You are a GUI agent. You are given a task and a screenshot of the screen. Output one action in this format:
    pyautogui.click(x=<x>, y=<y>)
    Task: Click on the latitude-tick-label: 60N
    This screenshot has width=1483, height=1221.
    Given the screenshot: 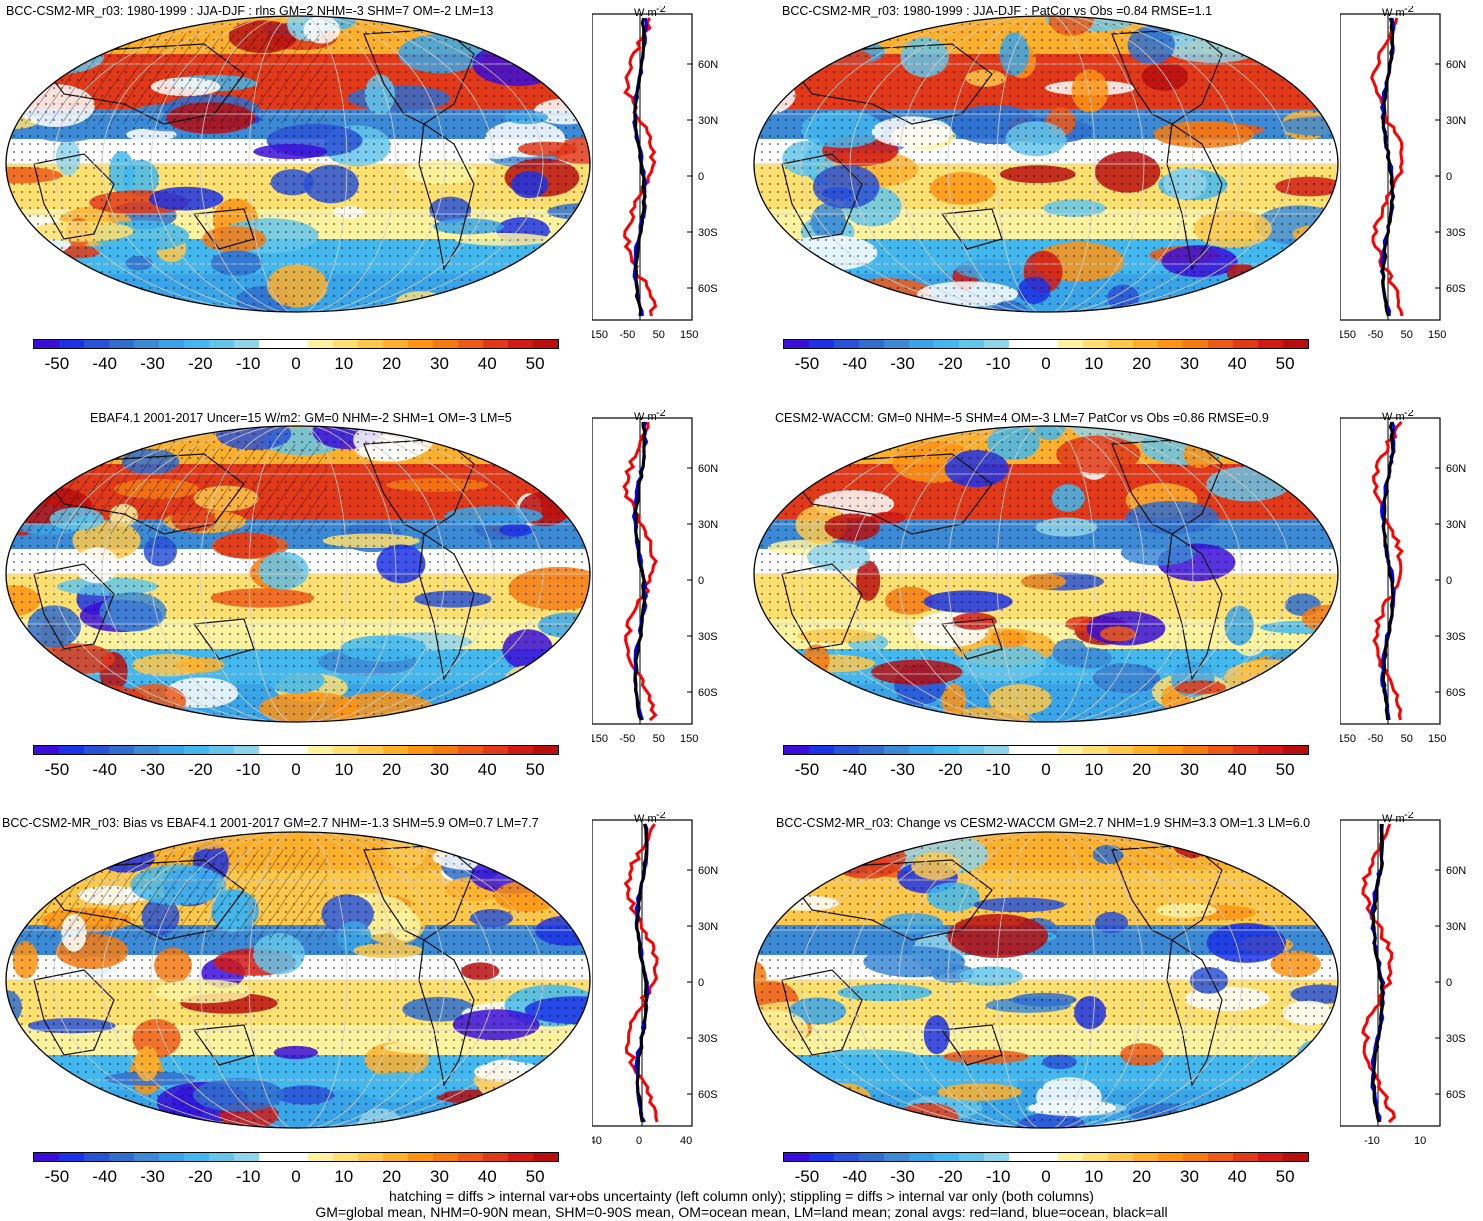 What is the action you would take?
    pyautogui.click(x=1456, y=871)
    